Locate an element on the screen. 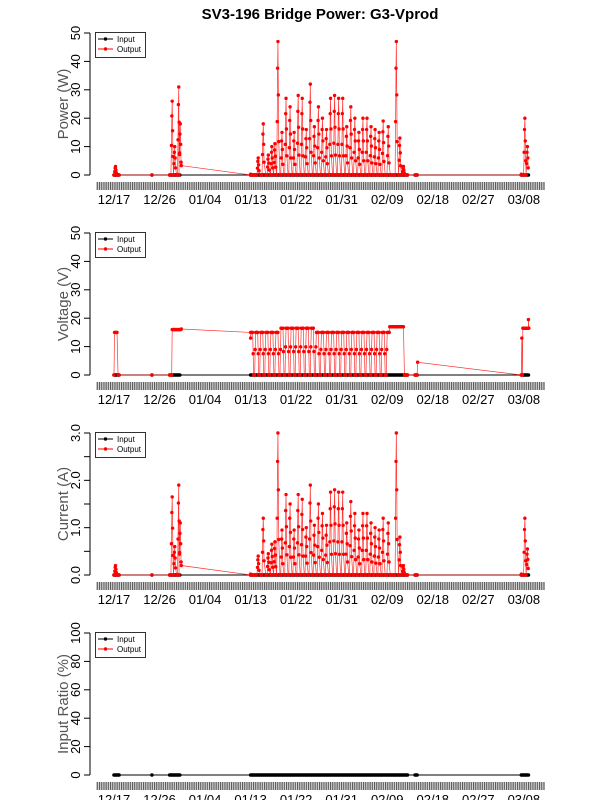  x-tick-label: 12/26 is located at coordinates (159, 796).